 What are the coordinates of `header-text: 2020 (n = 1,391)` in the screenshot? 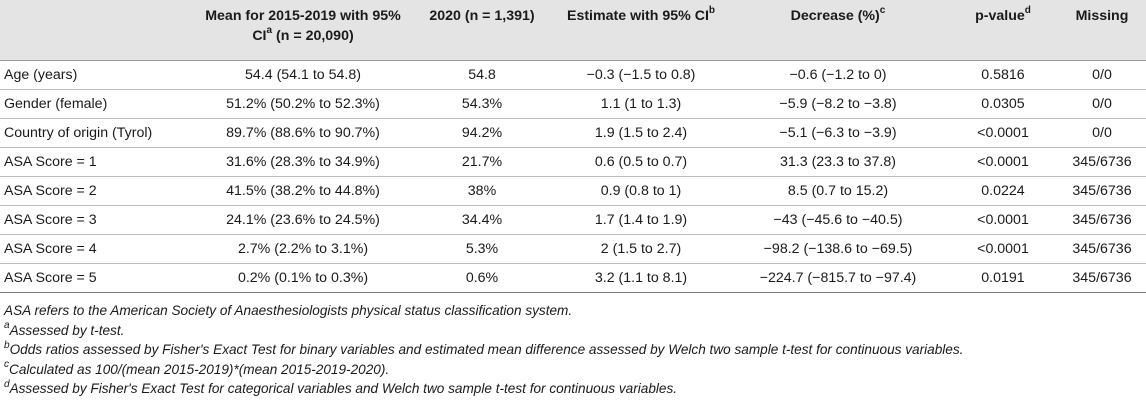 It's located at (482, 16).